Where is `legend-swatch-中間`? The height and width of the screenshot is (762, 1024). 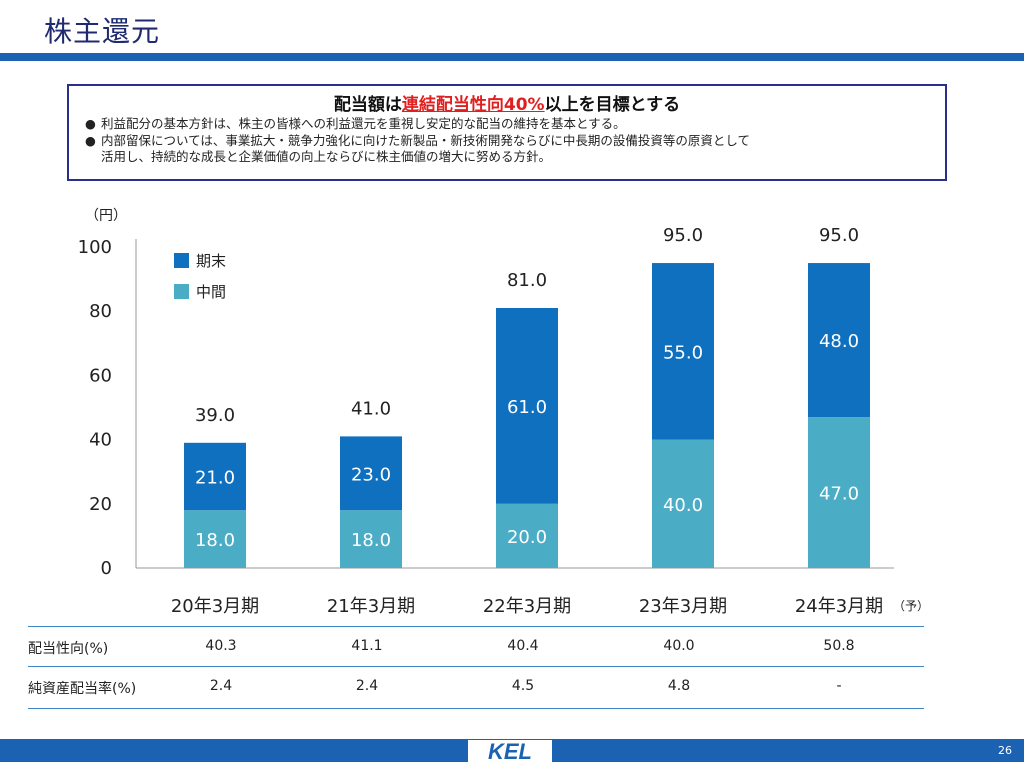 legend-swatch-中間 is located at coordinates (181, 291).